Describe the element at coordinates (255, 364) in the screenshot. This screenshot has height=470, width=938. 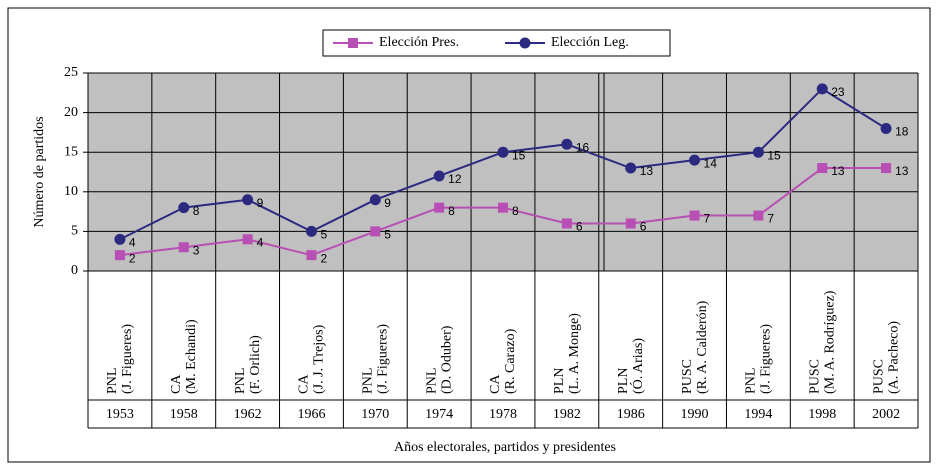
I see `president-label: (F. Orlich)` at that location.